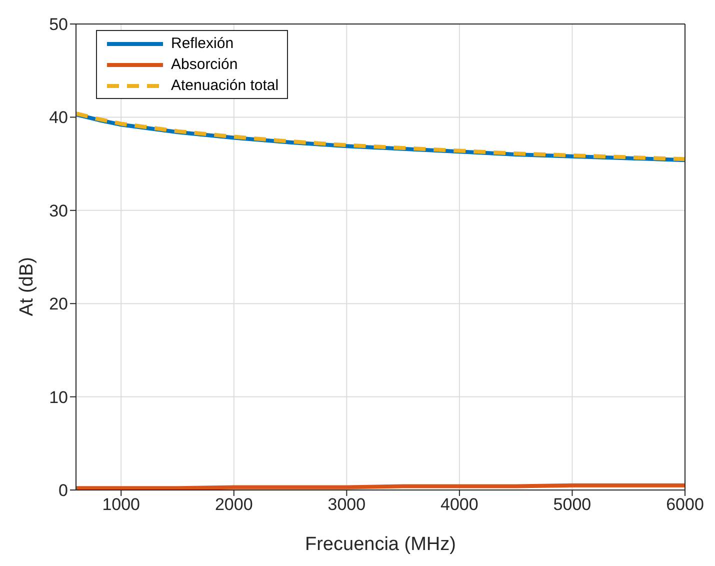  I want to click on y-tick-label: 30, so click(58, 210).